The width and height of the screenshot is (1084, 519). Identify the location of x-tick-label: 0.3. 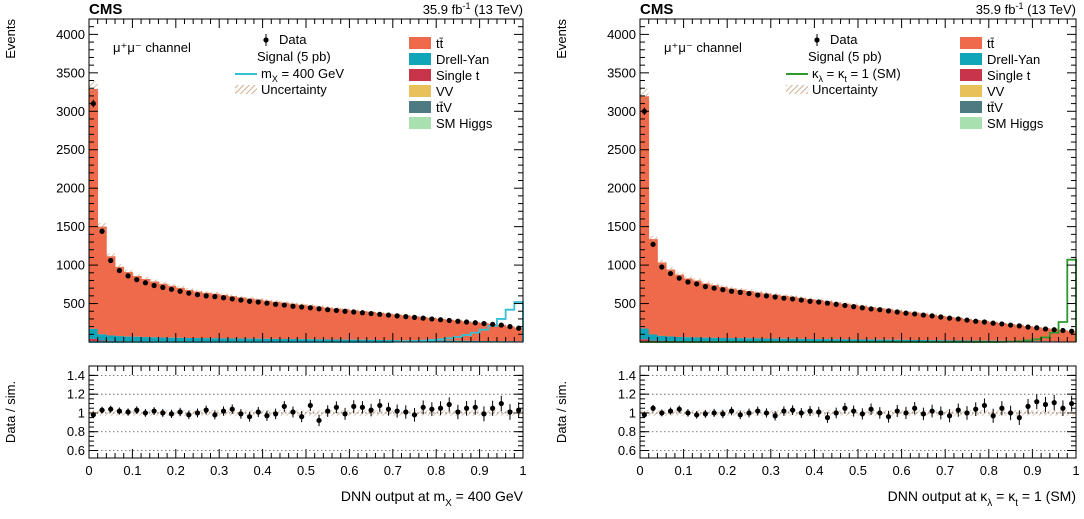
(219, 470).